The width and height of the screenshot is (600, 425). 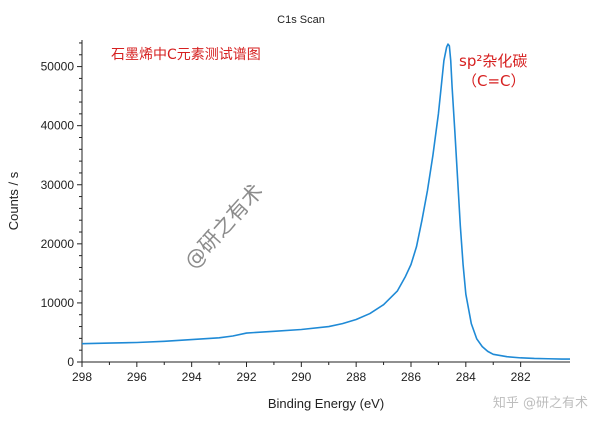 I want to click on x-tick-label: 288, so click(x=356, y=377).